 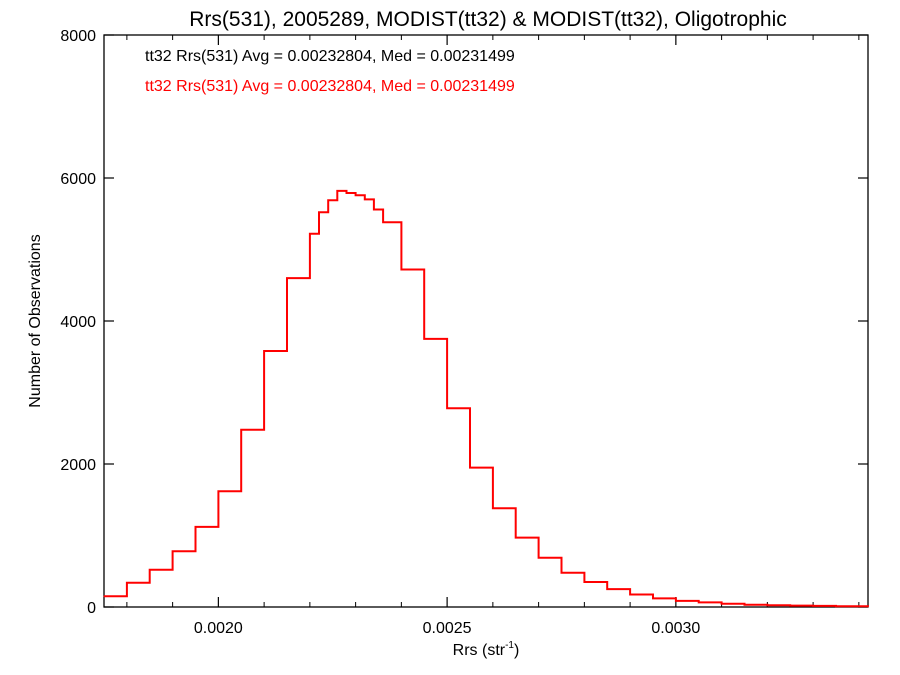 What do you see at coordinates (675, 628) in the screenshot?
I see `x-tick-label: 0.0030` at bounding box center [675, 628].